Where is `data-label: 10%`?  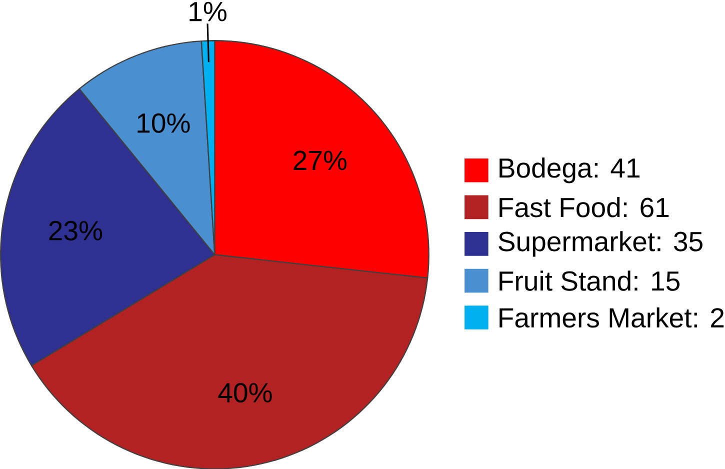 data-label: 10% is located at coordinates (164, 123).